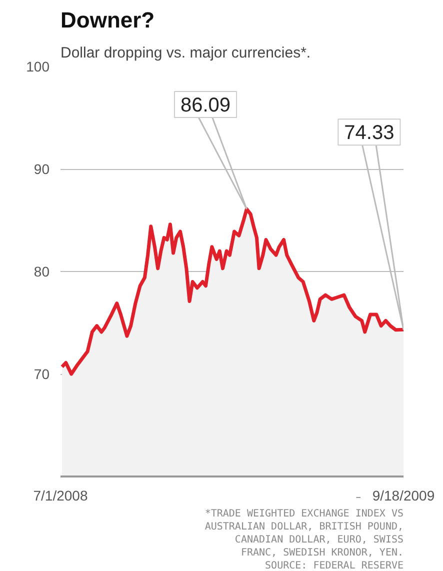 The height and width of the screenshot is (571, 443). I want to click on chart-title: Downer?, so click(107, 20).